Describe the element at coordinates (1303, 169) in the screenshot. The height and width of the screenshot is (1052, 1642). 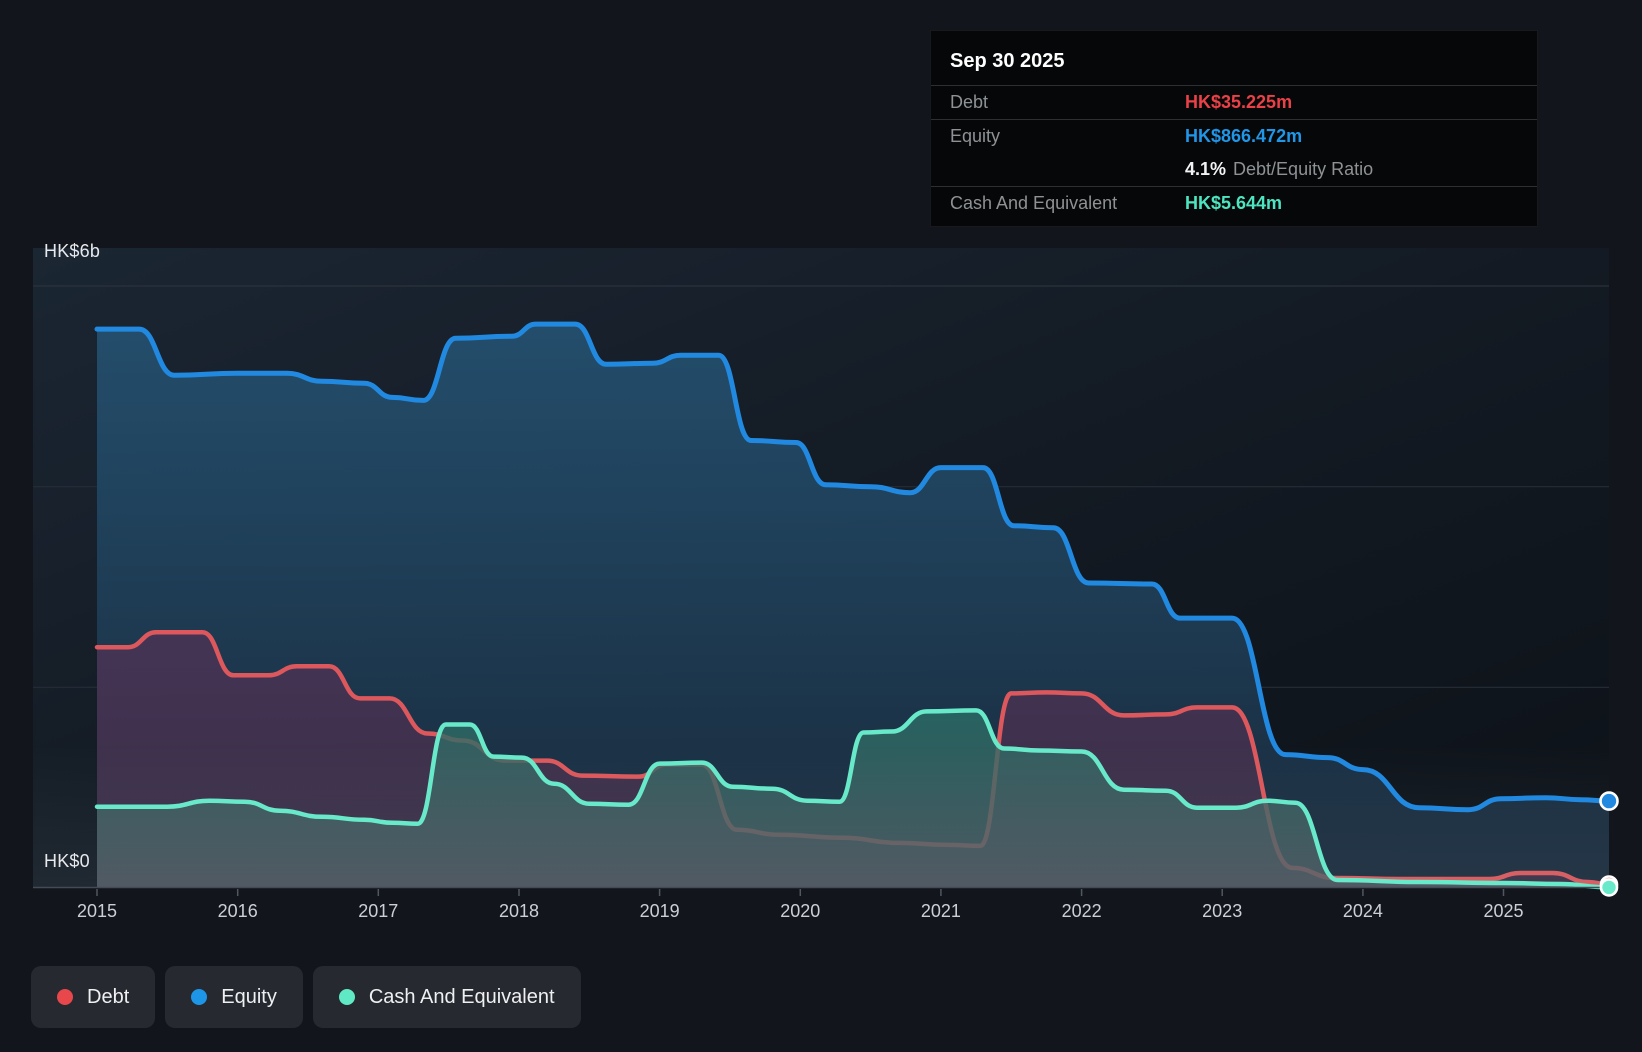
I see `tooltip-ratio-label: Debt/Equity Ratio` at that location.